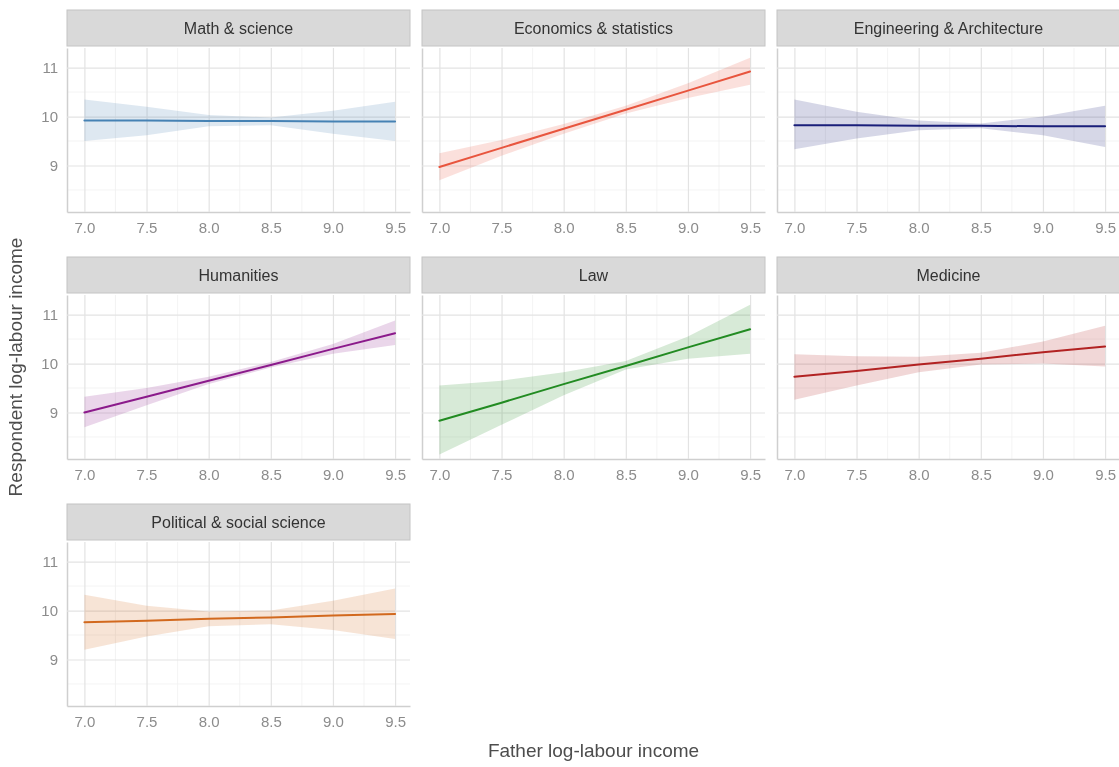 The height and width of the screenshot is (767, 1119). What do you see at coordinates (238, 522) in the screenshot?
I see `chart-title: Political & social science` at bounding box center [238, 522].